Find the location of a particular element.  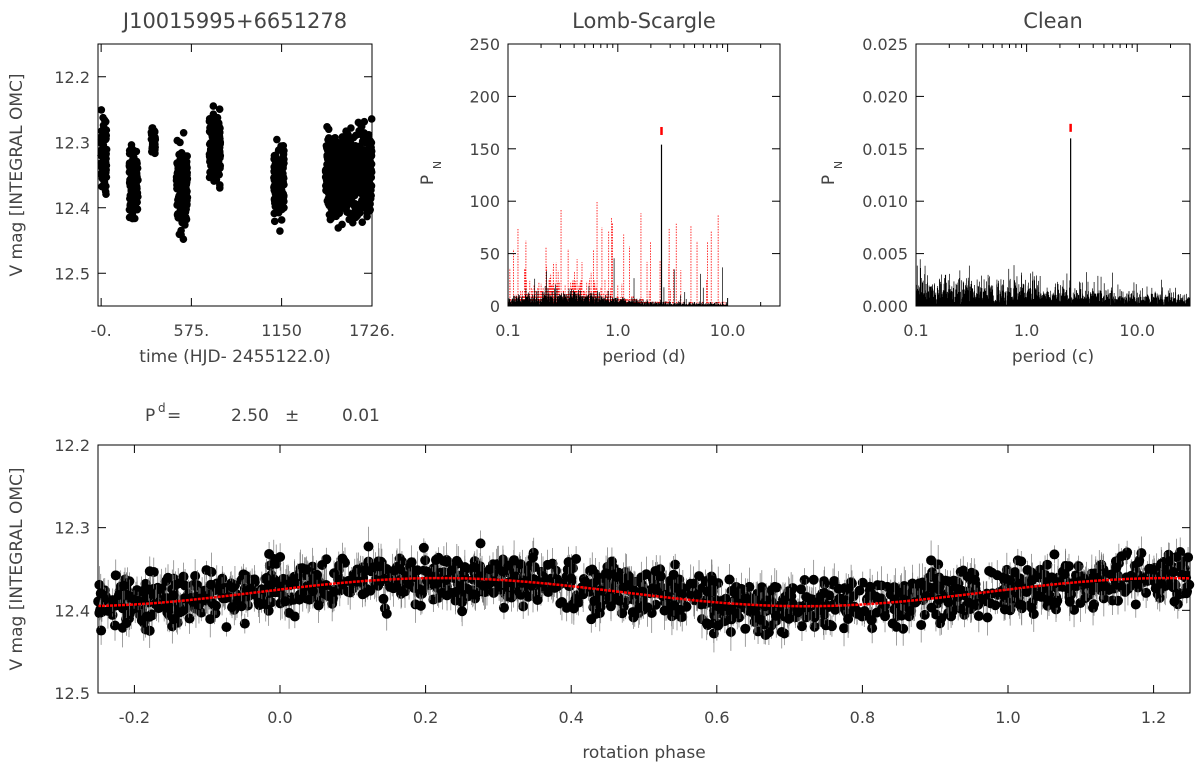

phase-curve-fit is located at coordinates (644, 592).